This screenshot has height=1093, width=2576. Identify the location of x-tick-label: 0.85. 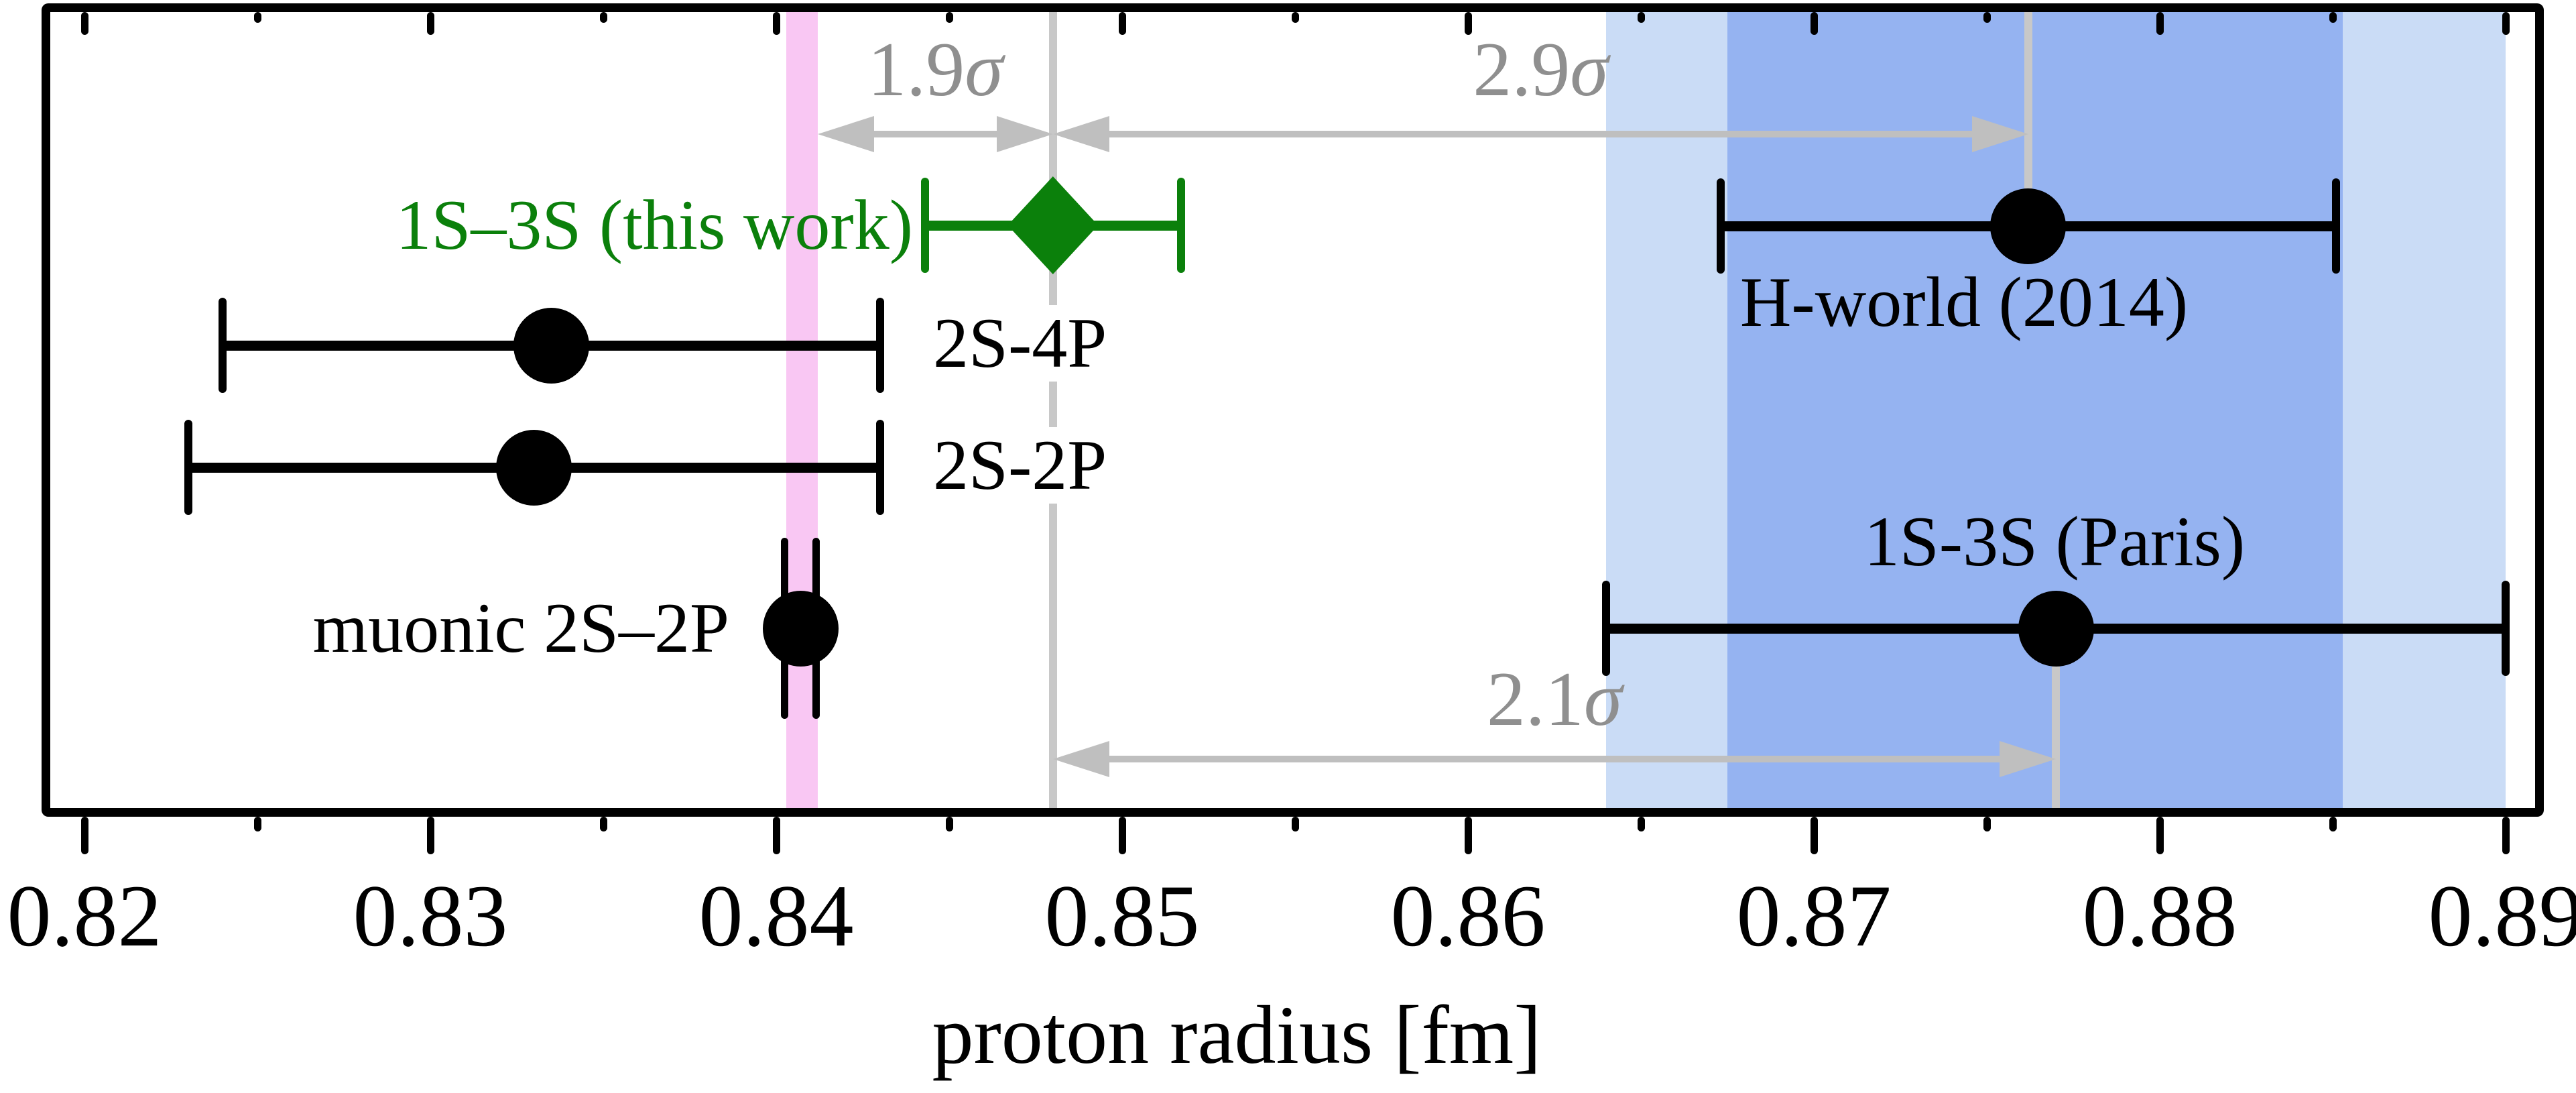
(1122, 915).